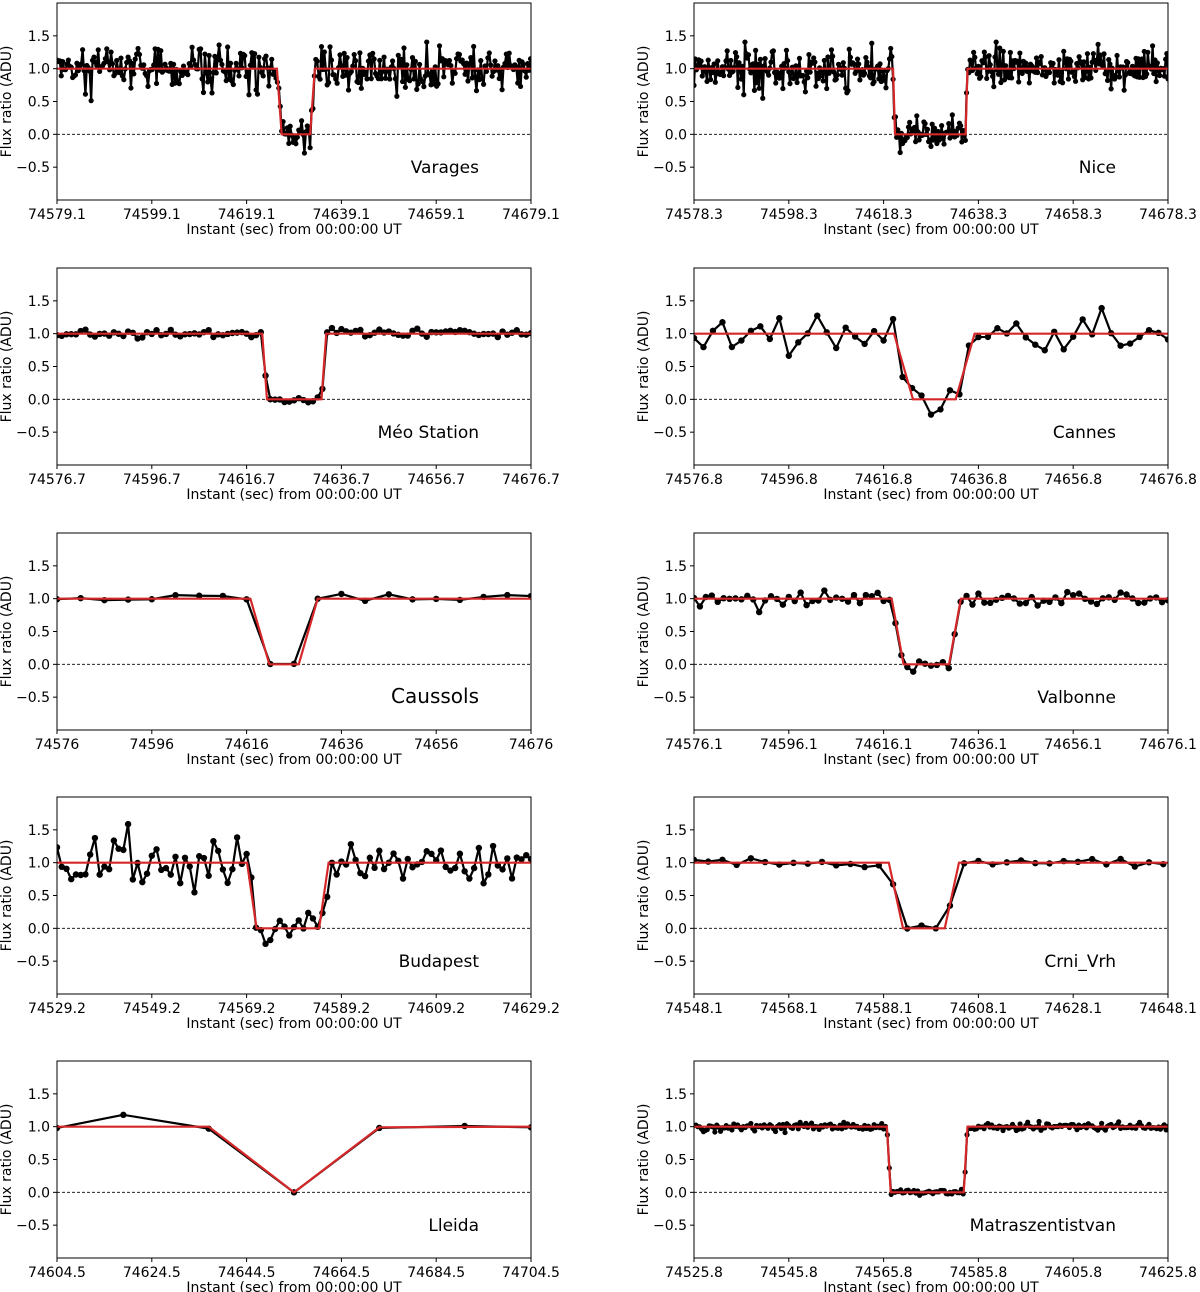  Describe the element at coordinates (789, 1273) in the screenshot. I see `x-tick-label: 74545.8` at that location.